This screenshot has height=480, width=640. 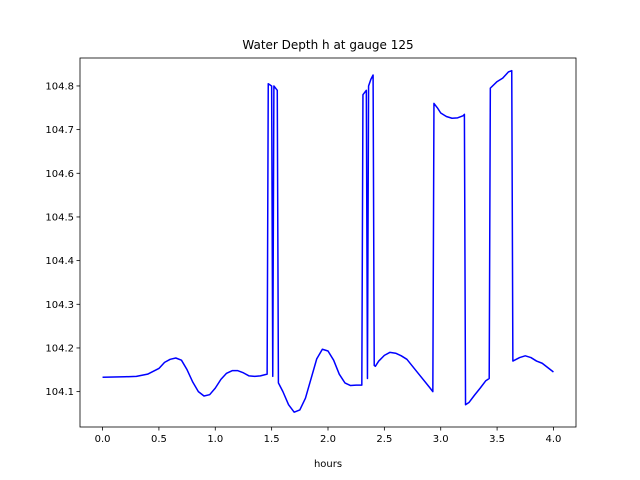 What do you see at coordinates (59, 348) in the screenshot?
I see `y-tick-label: 104.2` at bounding box center [59, 348].